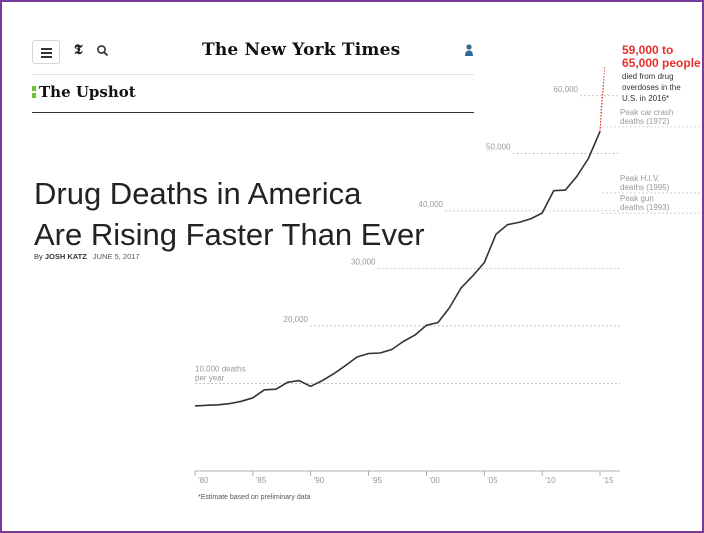  I want to click on reference-label: Peak H.I.V., so click(640, 178).